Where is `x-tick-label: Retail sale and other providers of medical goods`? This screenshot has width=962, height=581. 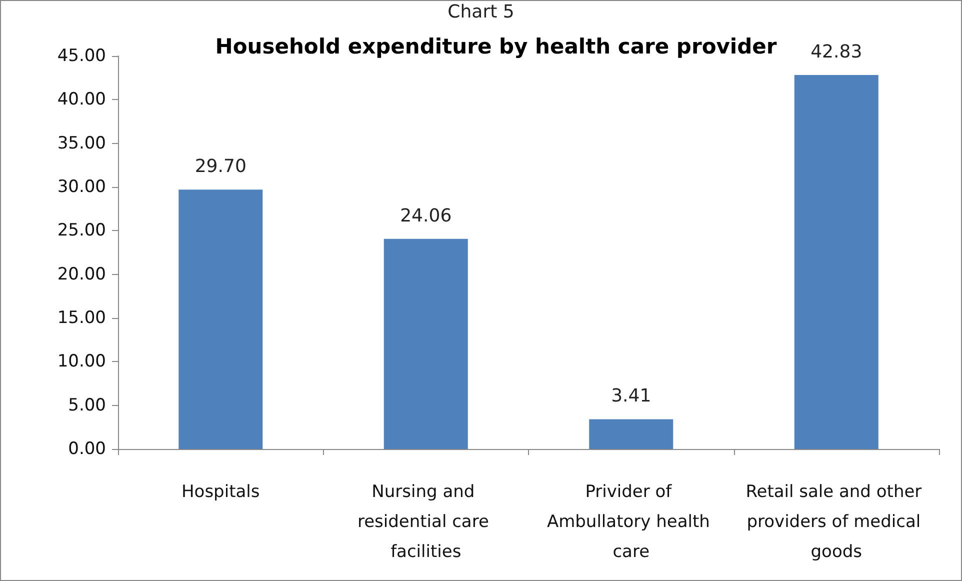
x-tick-label: Retail sale and other providers of medical goods is located at coordinates (837, 522).